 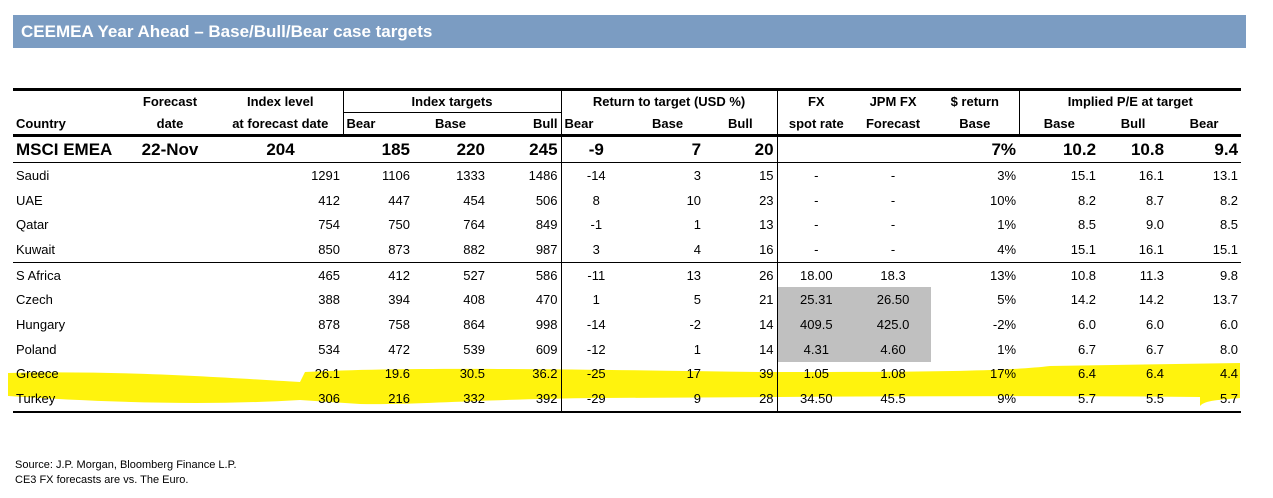 I want to click on cell: 28, so click(x=741, y=399).